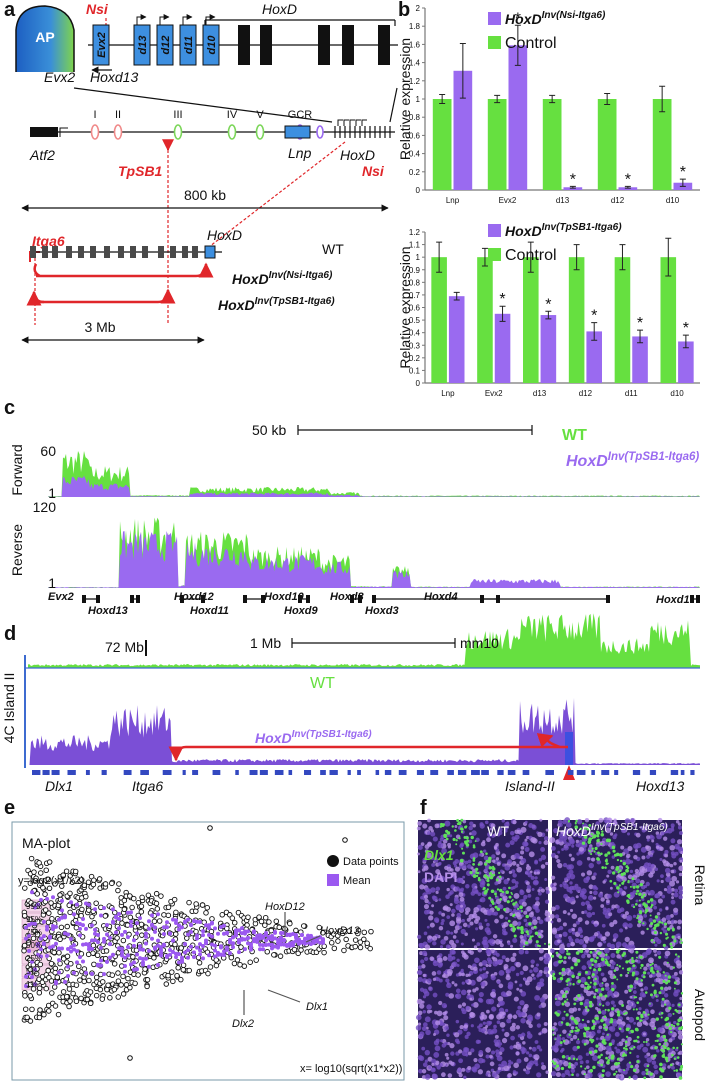 The image size is (708, 1085). Describe the element at coordinates (531, 43) in the screenshot. I see `legend-label: Control` at that location.